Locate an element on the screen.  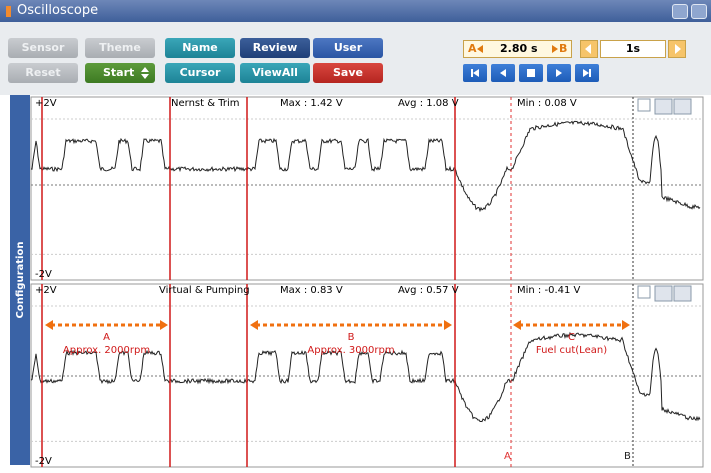
step-up is located at coordinates (677, 49).